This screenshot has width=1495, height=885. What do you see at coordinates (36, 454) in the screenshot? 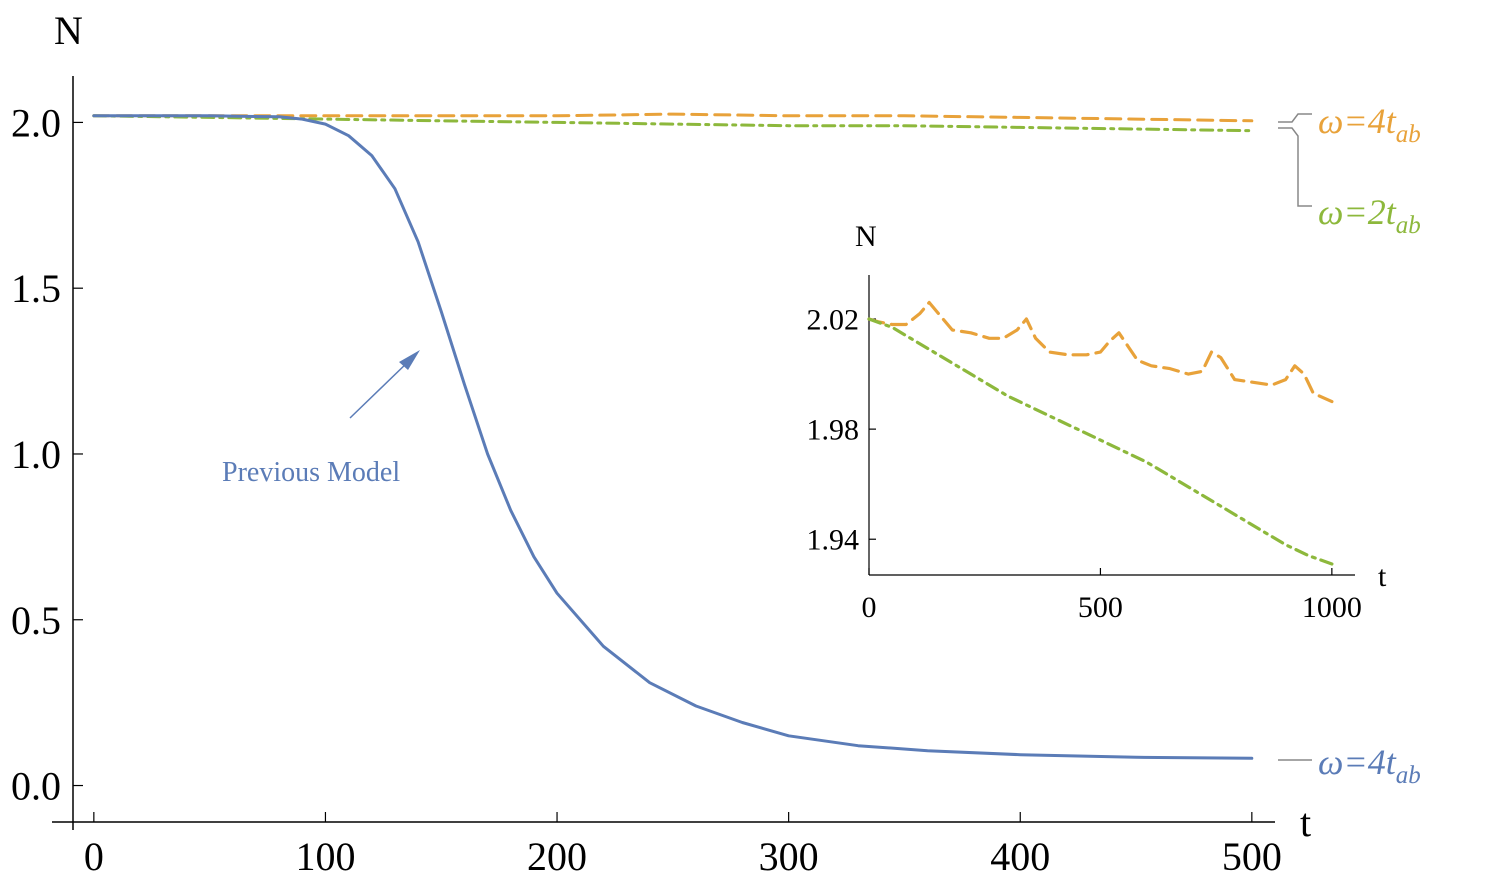
I see `main-y-tick-label: 1.0` at bounding box center [36, 454].